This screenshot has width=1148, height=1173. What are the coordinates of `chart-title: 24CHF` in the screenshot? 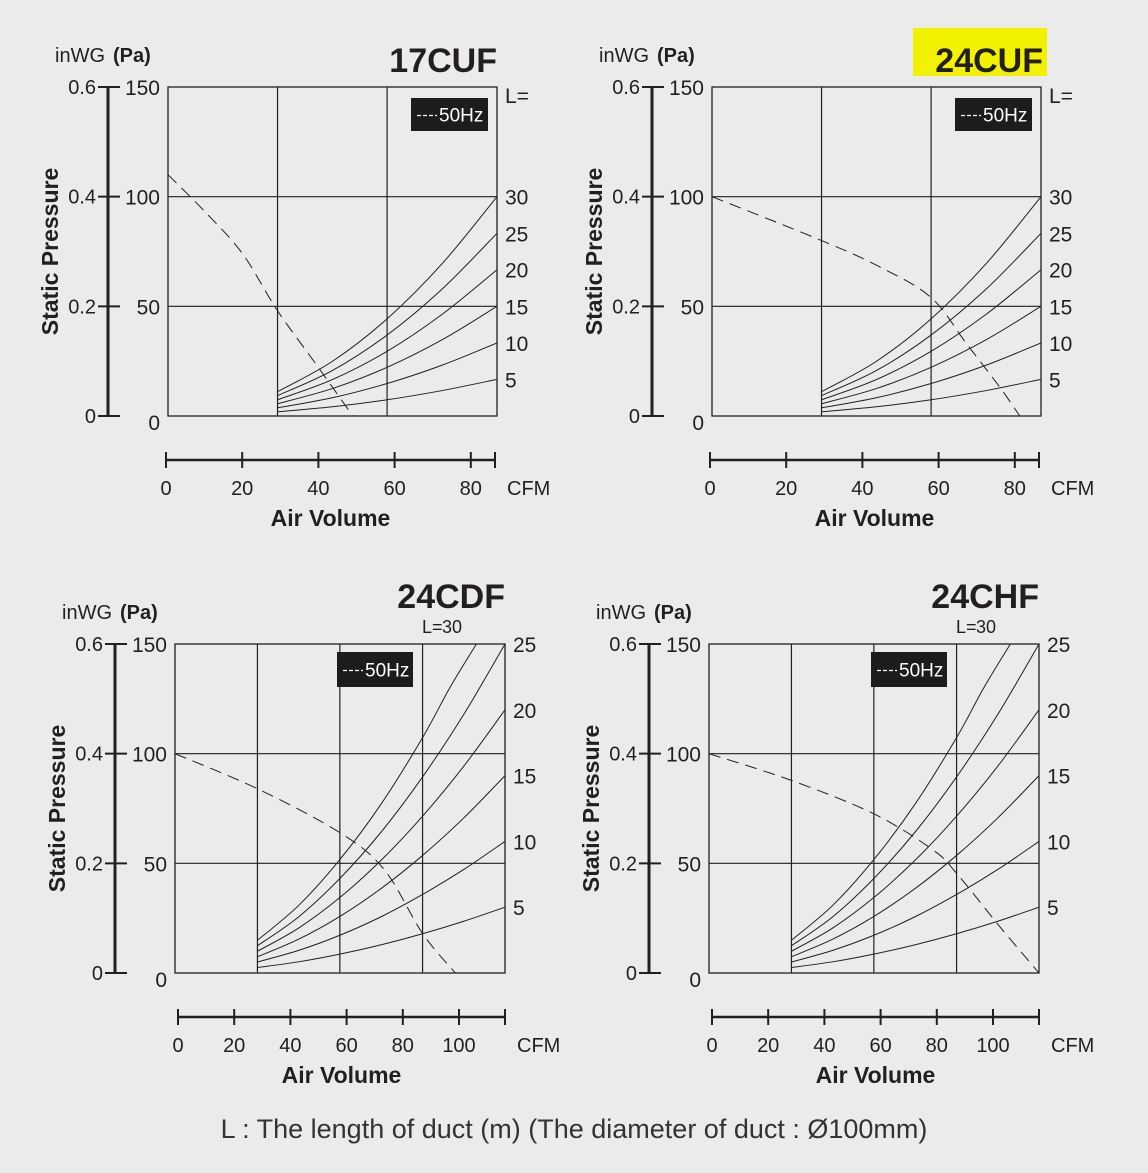 It's located at (985, 597).